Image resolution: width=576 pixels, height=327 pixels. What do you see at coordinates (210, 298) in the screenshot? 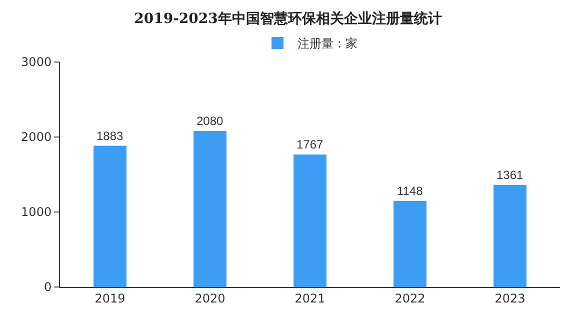
I see `x-tick-label: 2020` at bounding box center [210, 298].